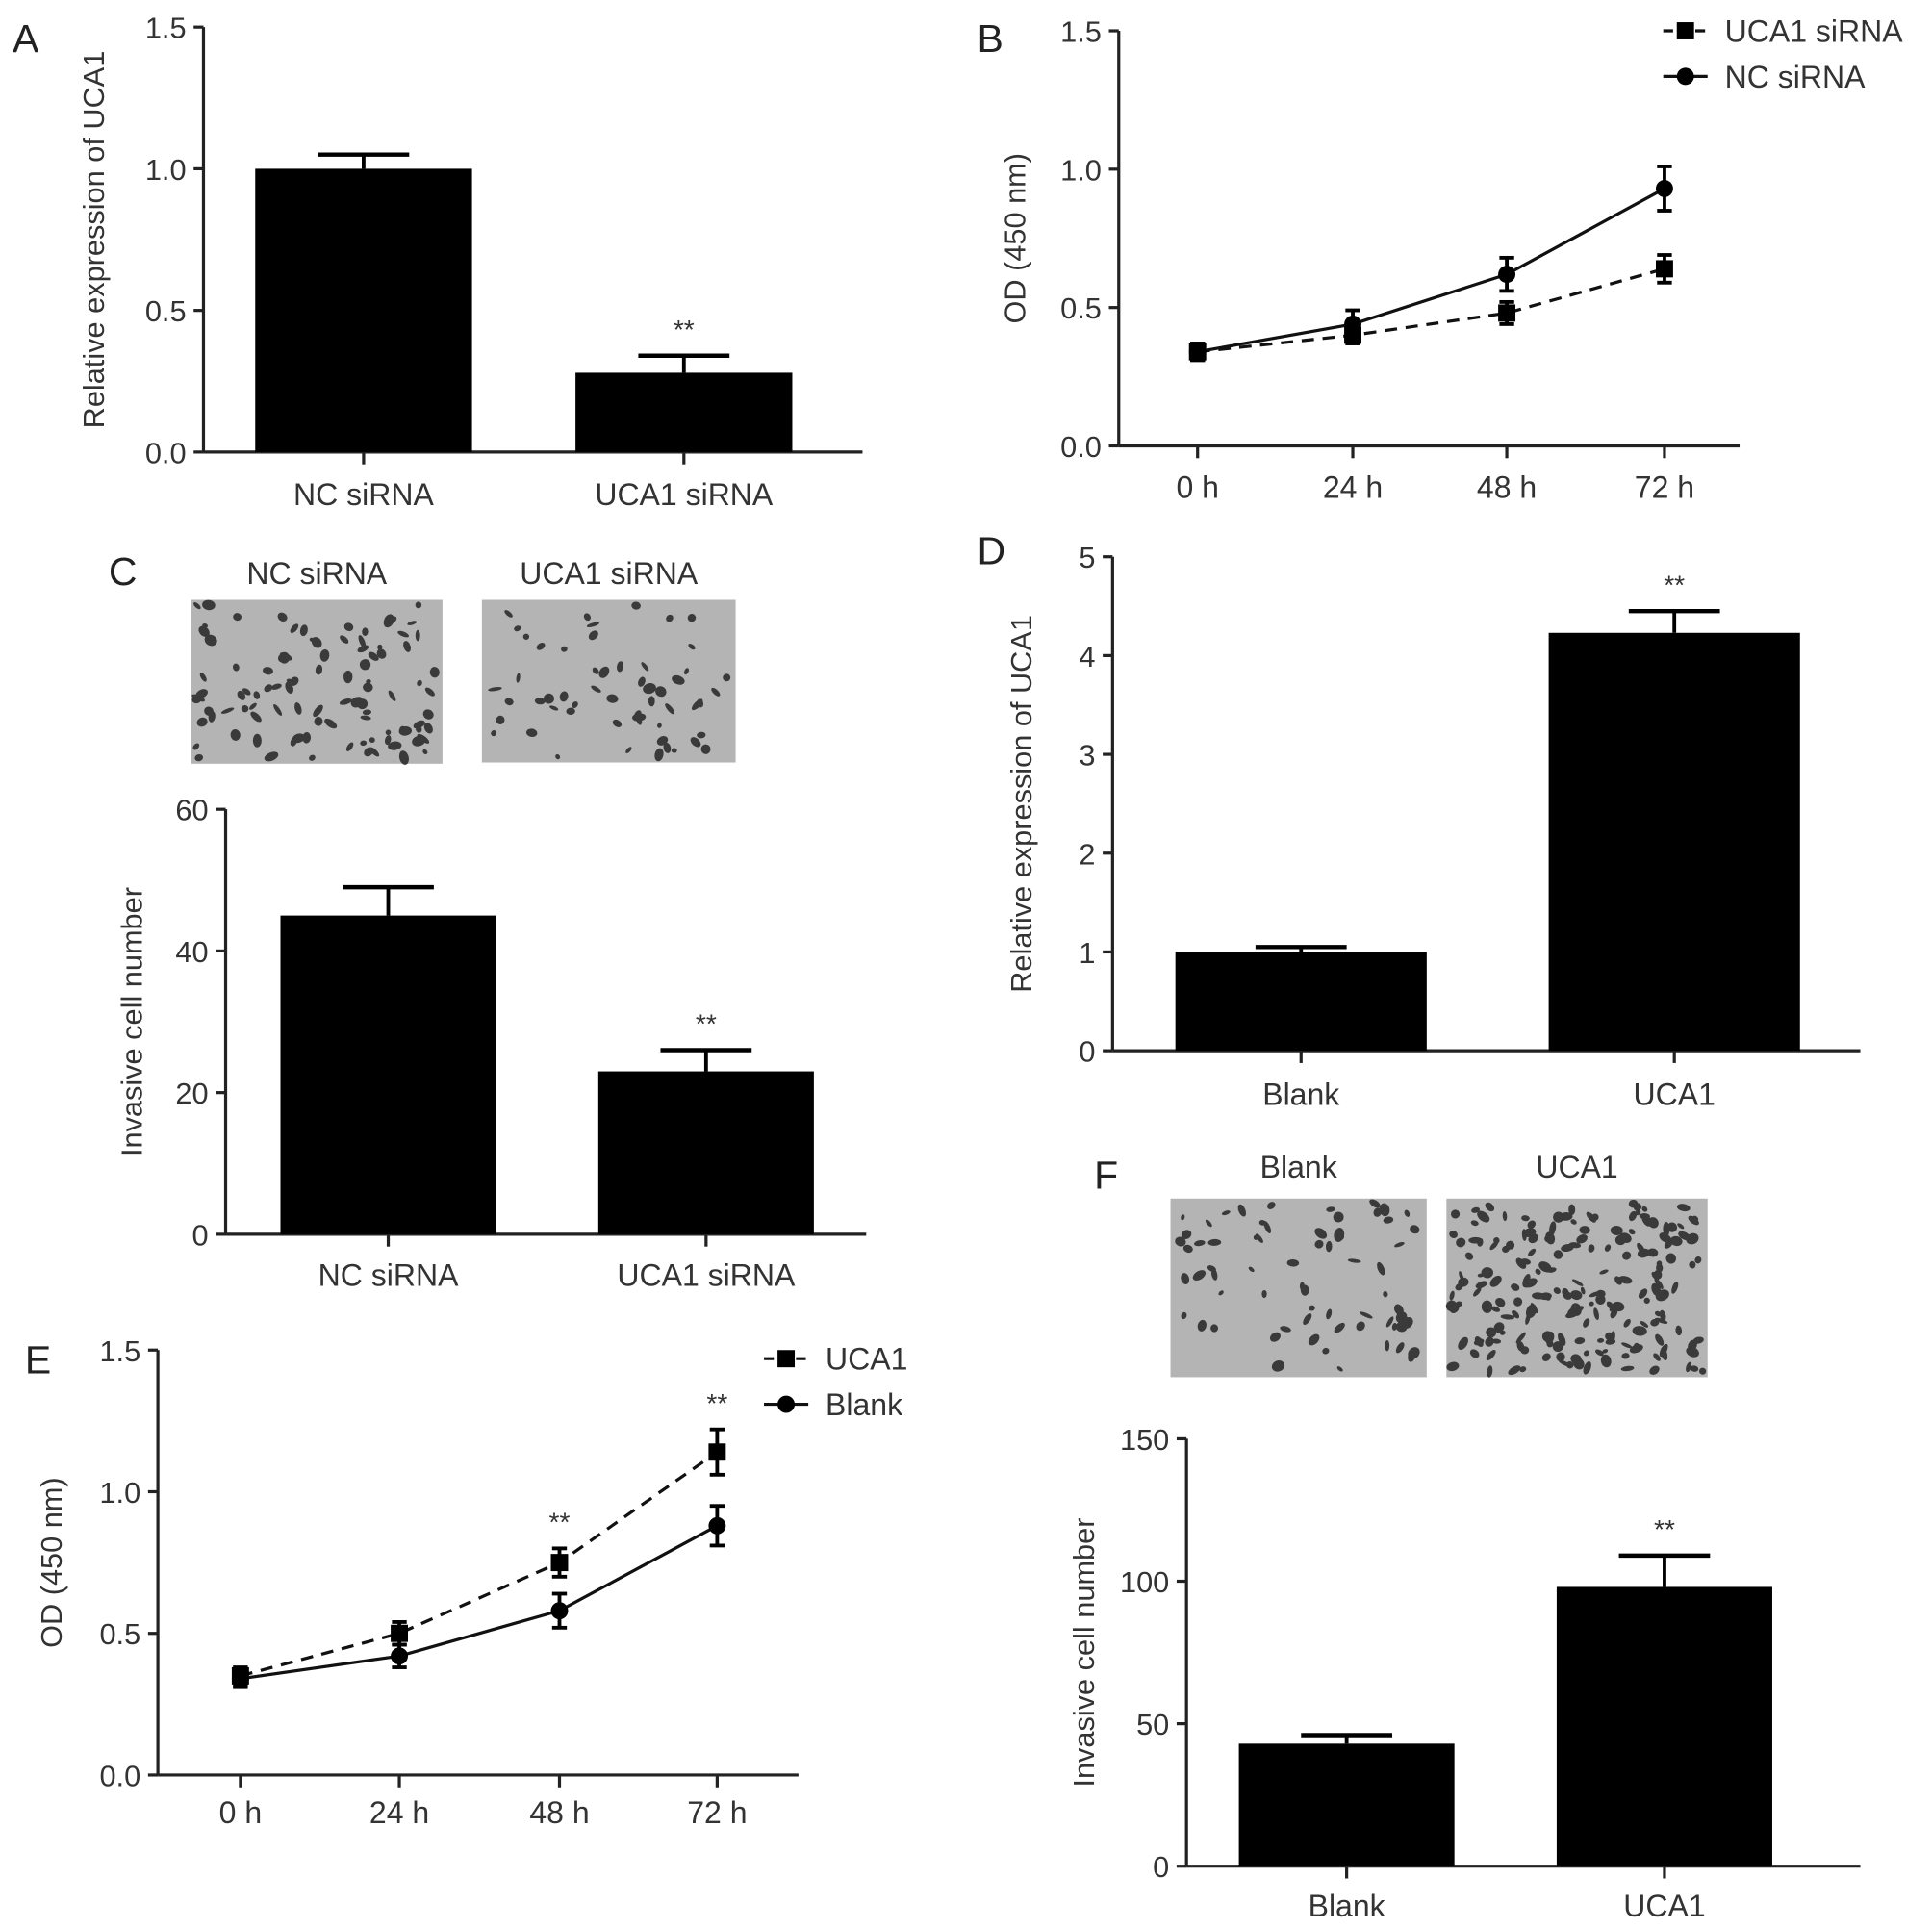 The image size is (1932, 1929). Describe the element at coordinates (119, 1634) in the screenshot. I see `y-tick-label: 0.5` at that location.